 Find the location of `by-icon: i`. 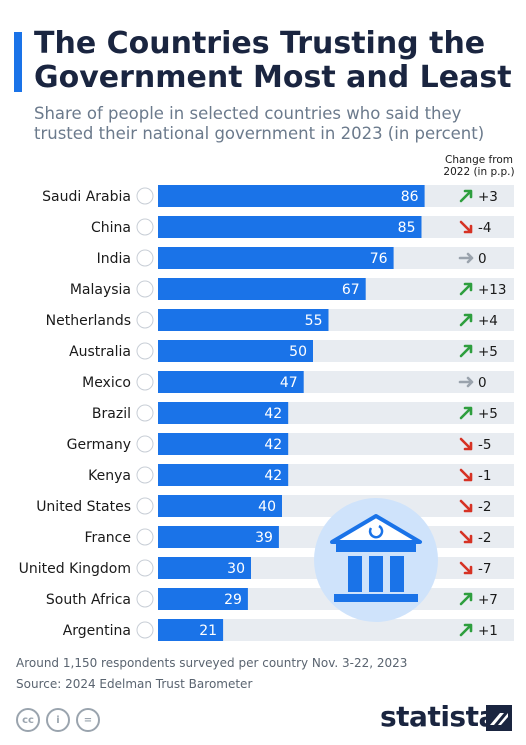

by-icon: i is located at coordinates (58, 720).